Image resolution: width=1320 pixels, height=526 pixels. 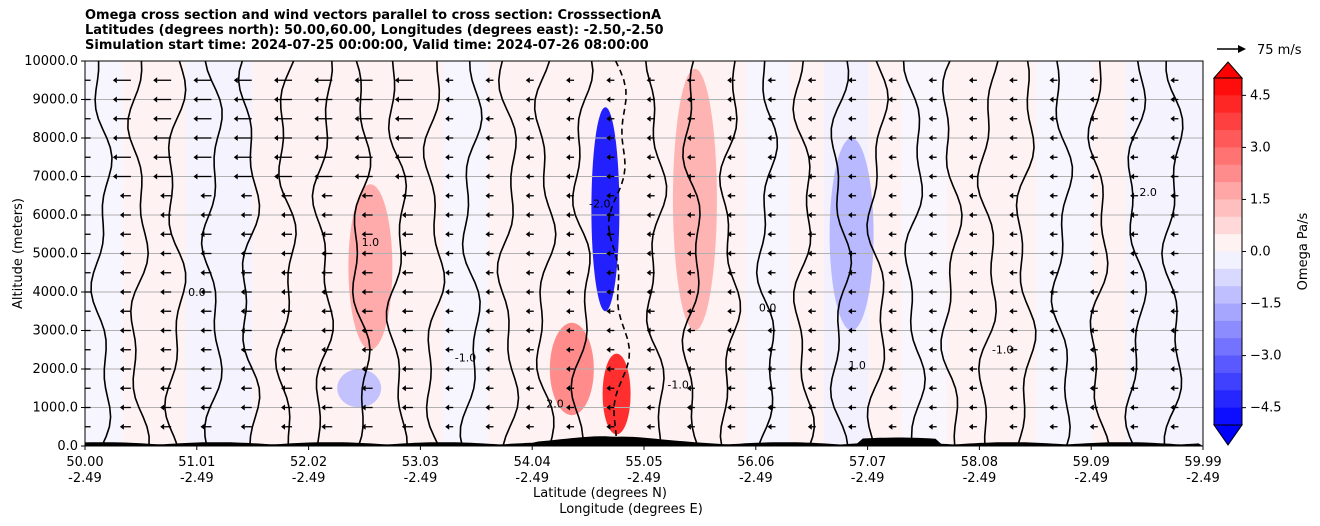 What do you see at coordinates (1303, 251) in the screenshot?
I see `colorbar-label: Omega Pa/s` at bounding box center [1303, 251].